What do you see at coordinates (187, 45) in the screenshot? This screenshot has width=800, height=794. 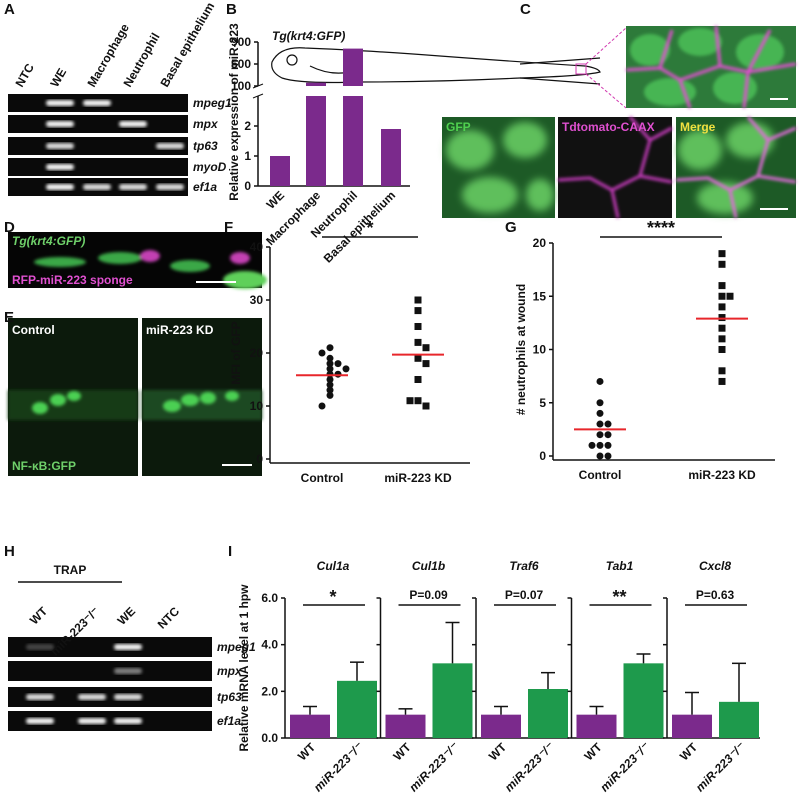 I see `lane-label: Basal epithelium` at bounding box center [187, 45].